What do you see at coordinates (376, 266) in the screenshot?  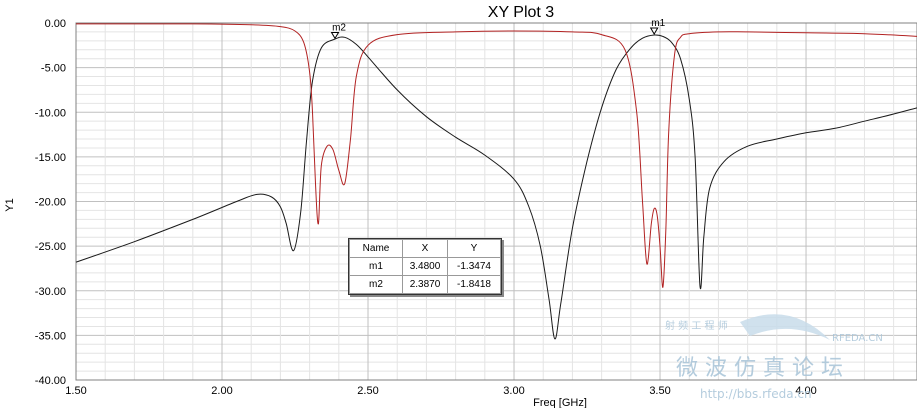 I see `marker-name-cell: m1` at bounding box center [376, 266].